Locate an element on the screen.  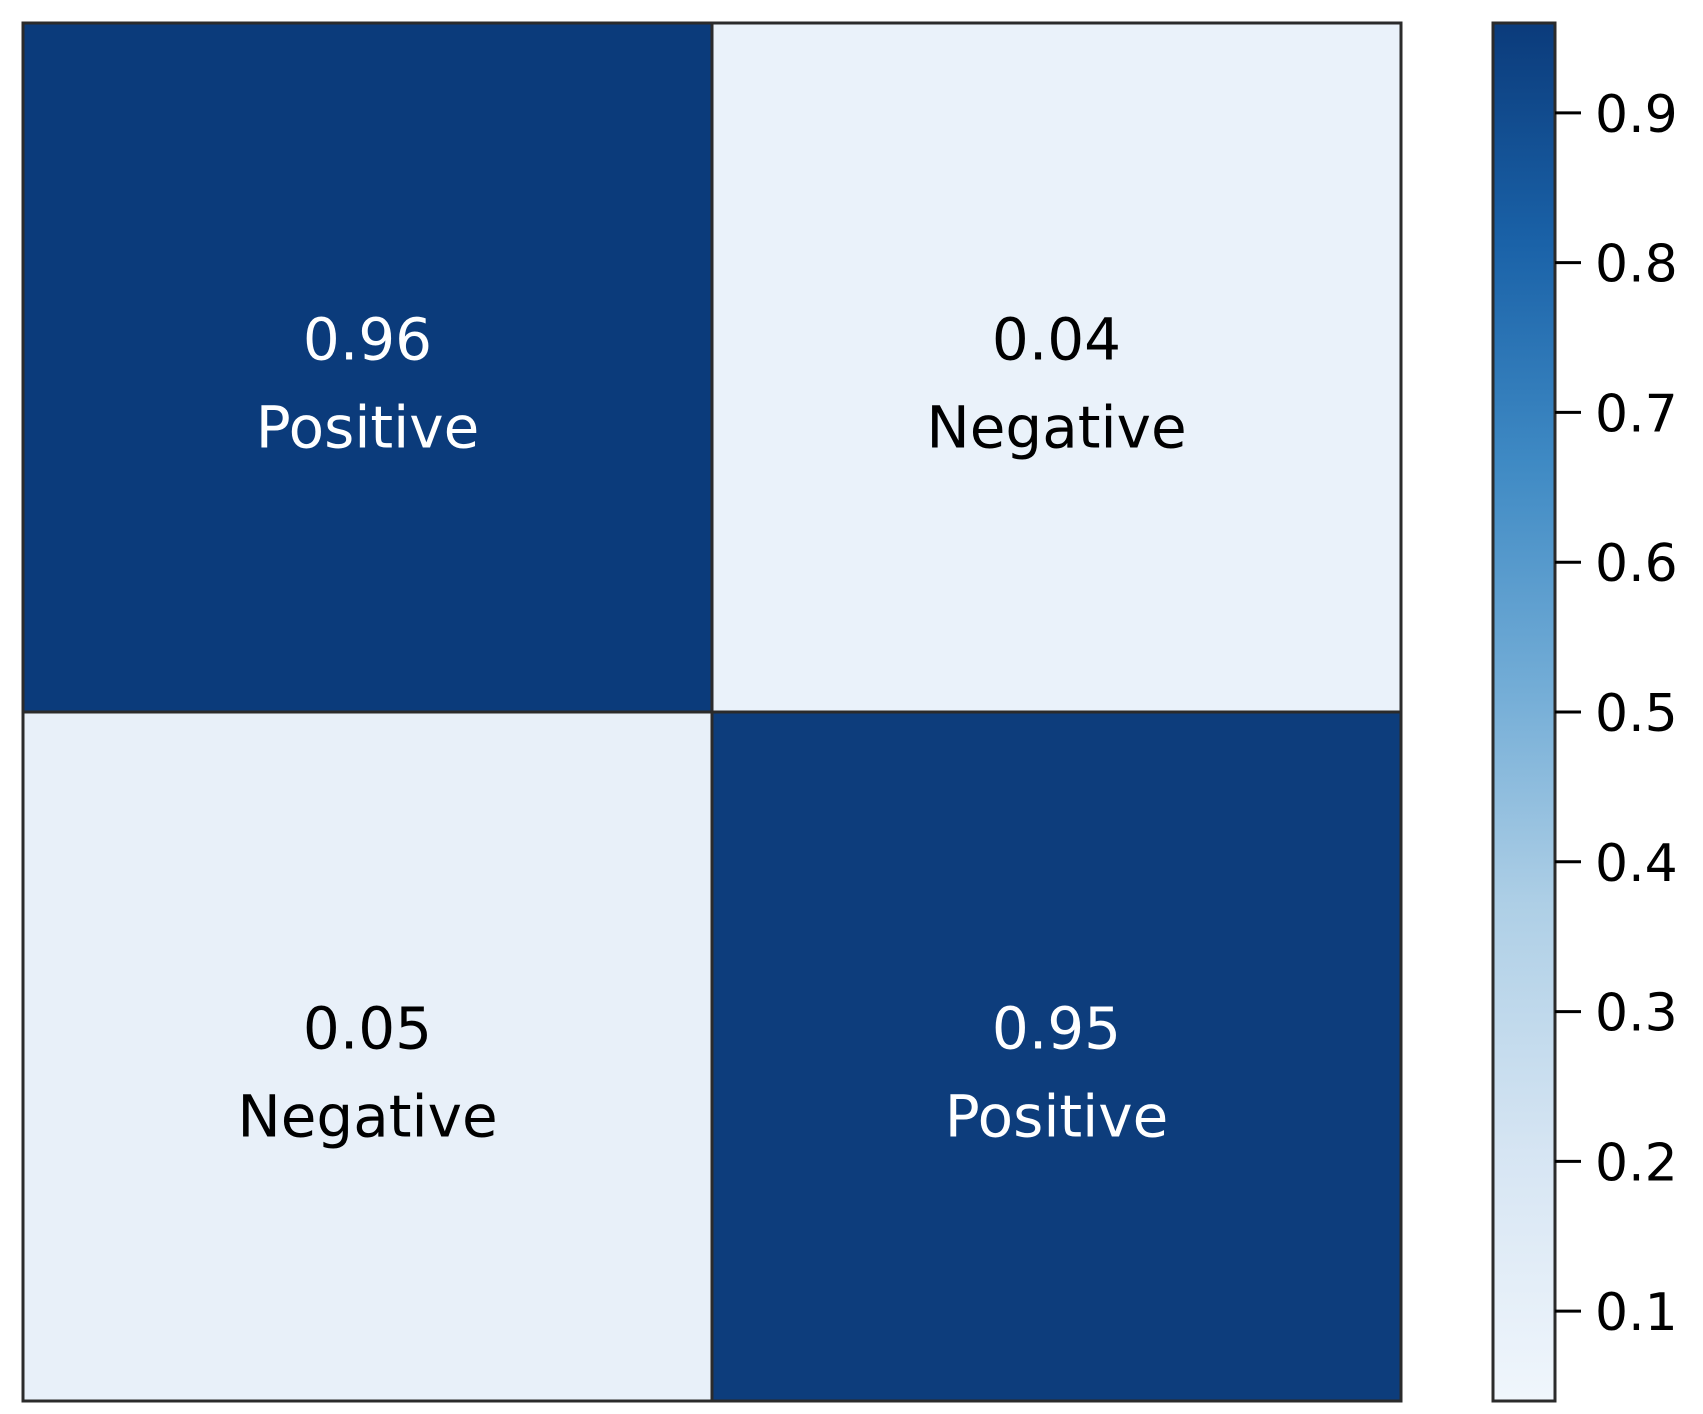
cell-value-label: 0.04 is located at coordinates (1056, 340).